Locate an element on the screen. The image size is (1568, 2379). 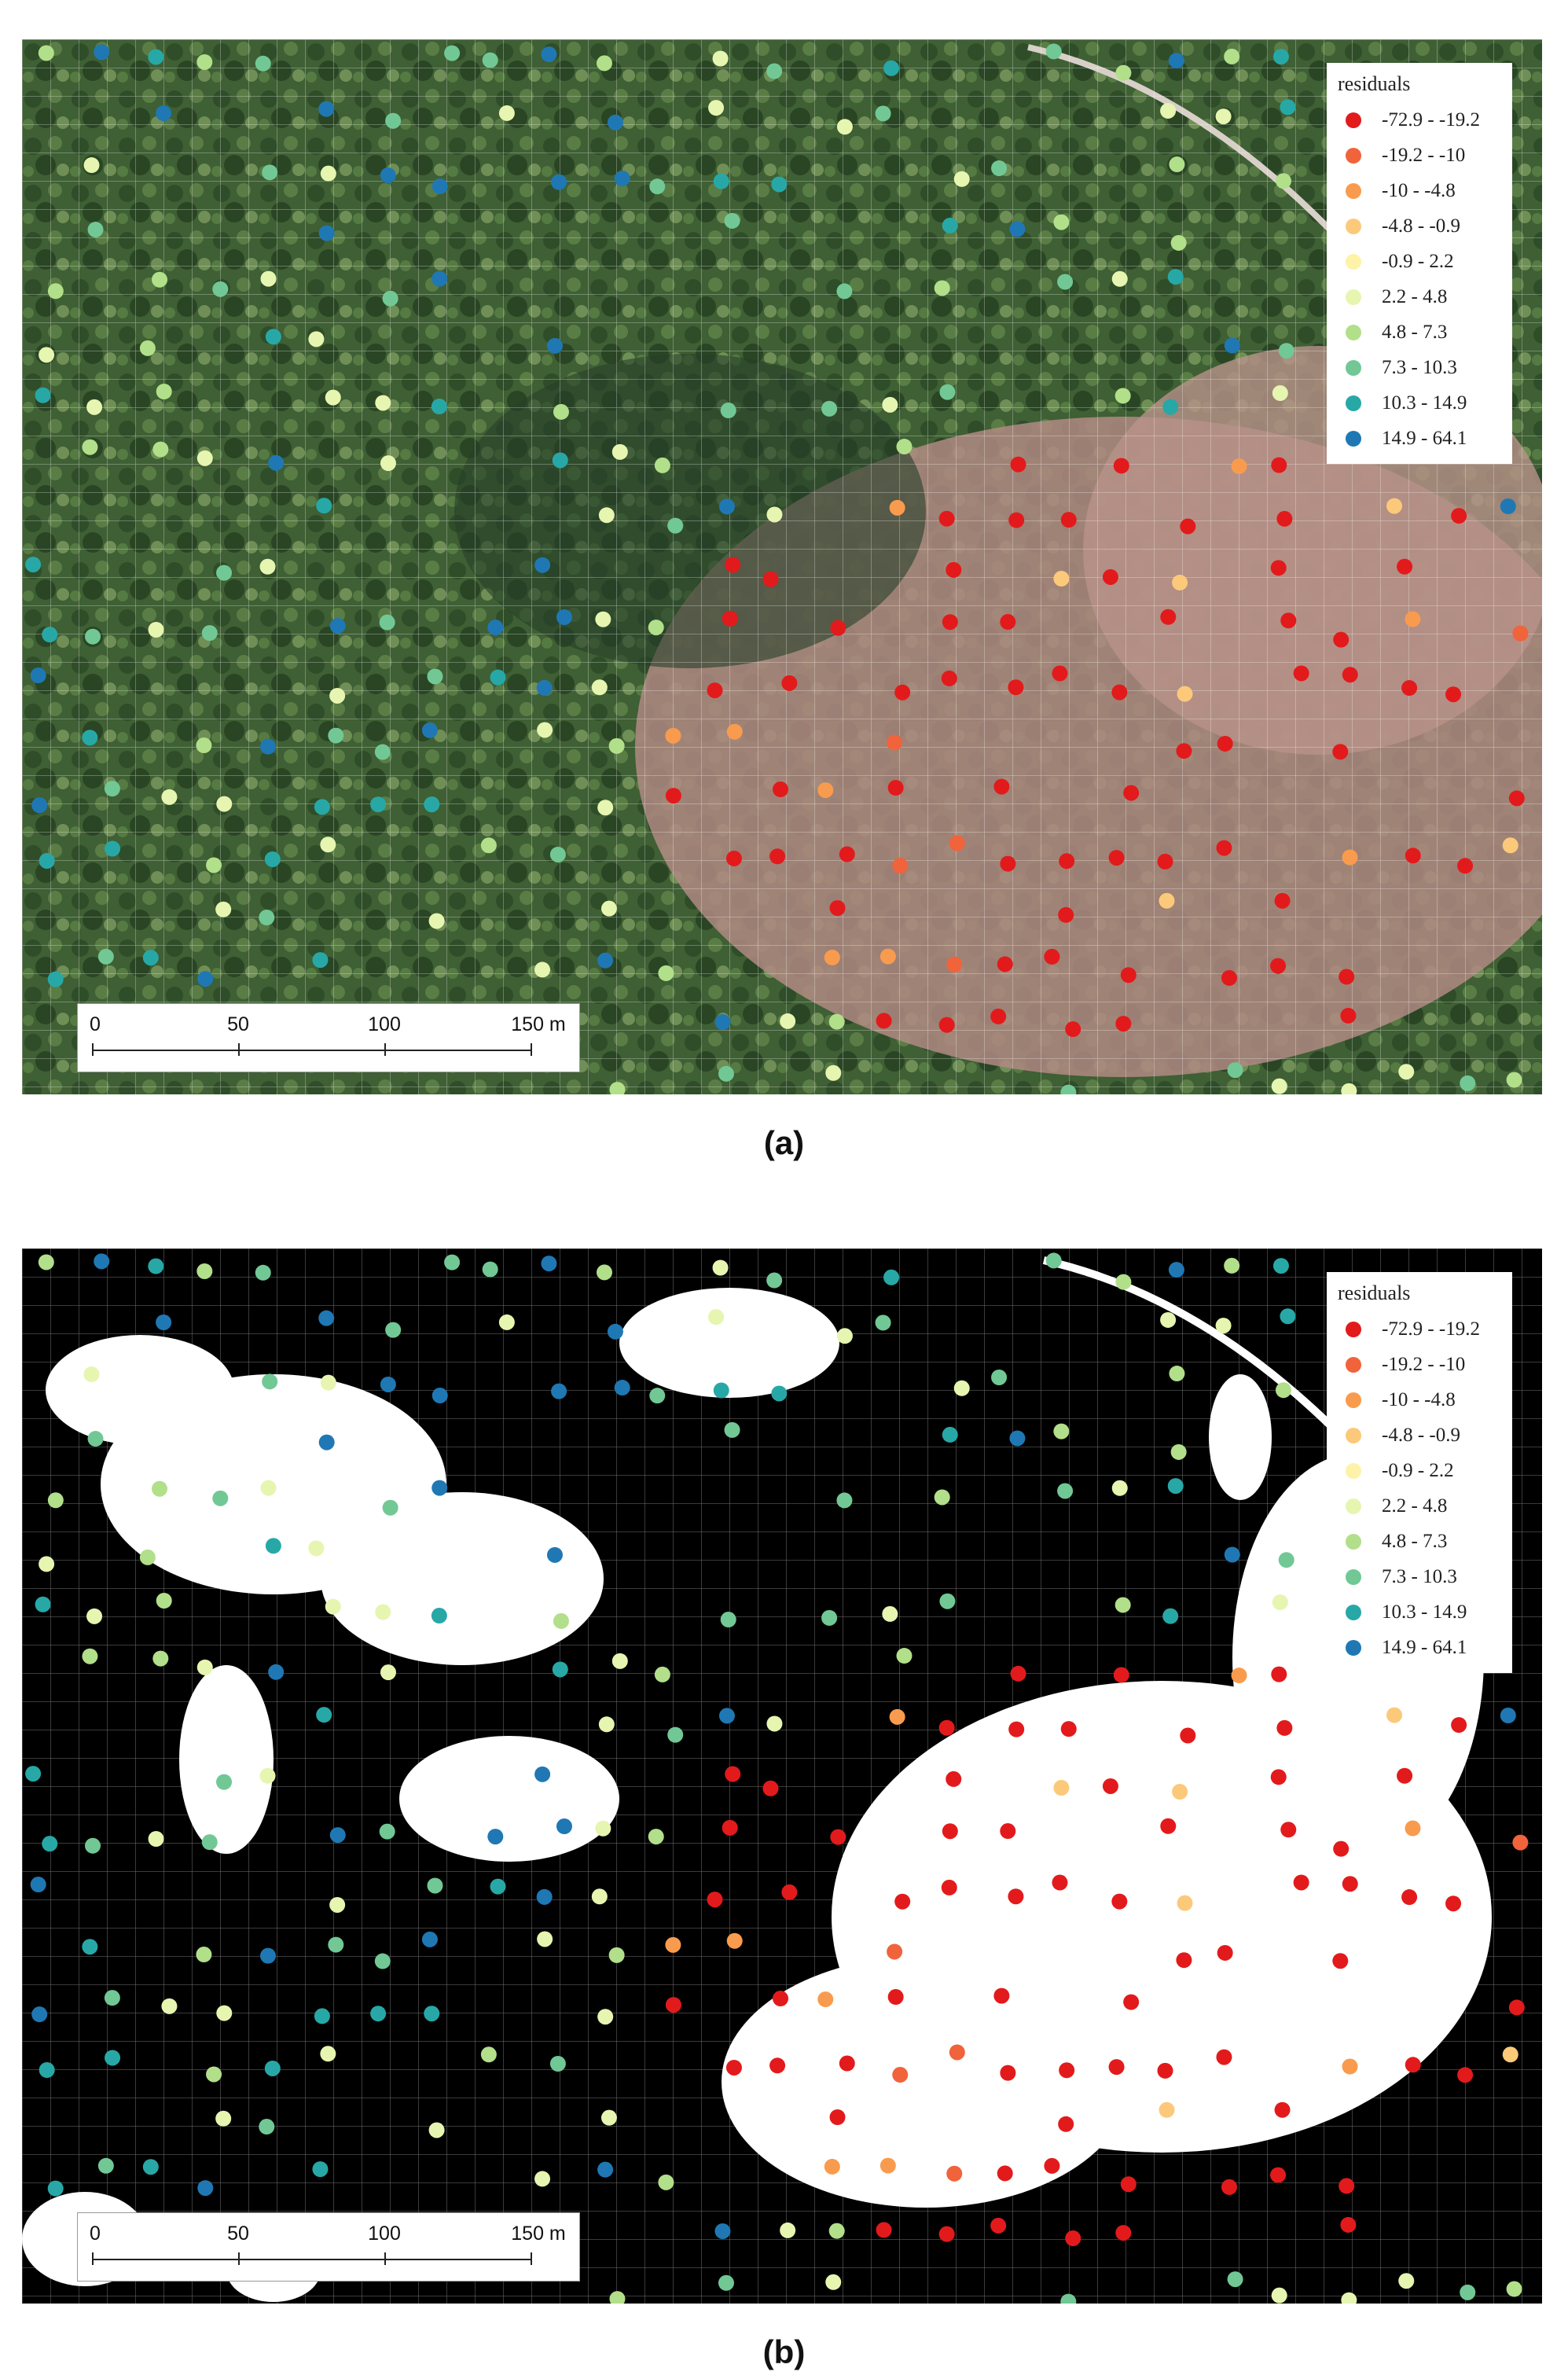
scale-label-100: 100 is located at coordinates (384, 2234).